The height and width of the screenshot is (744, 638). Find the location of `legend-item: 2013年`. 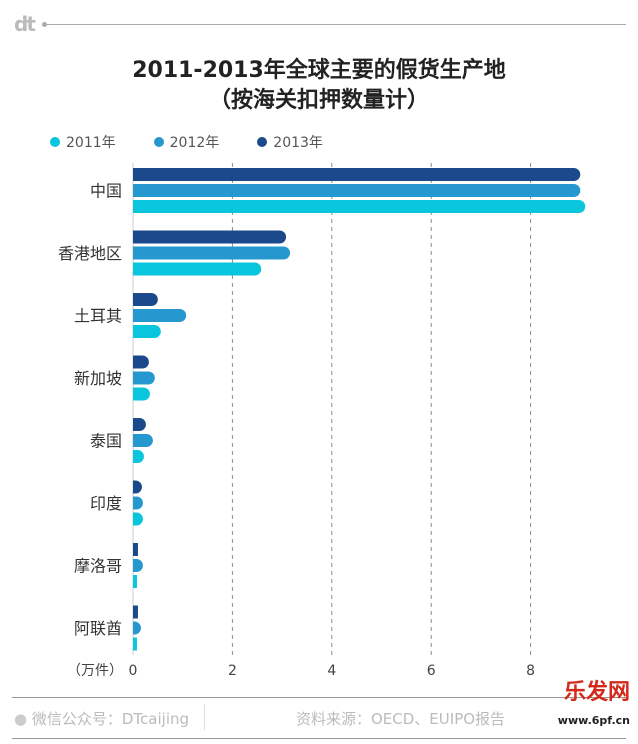

legend-item: 2013年 is located at coordinates (290, 142).